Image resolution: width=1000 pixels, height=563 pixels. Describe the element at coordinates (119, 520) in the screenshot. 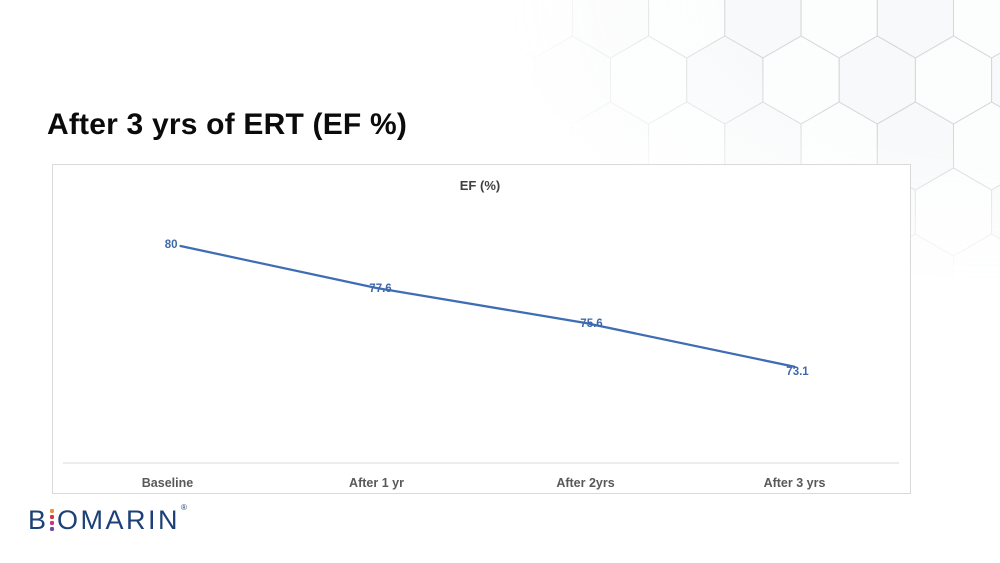

I see `logo-letters-omarin: OMARIN` at that location.